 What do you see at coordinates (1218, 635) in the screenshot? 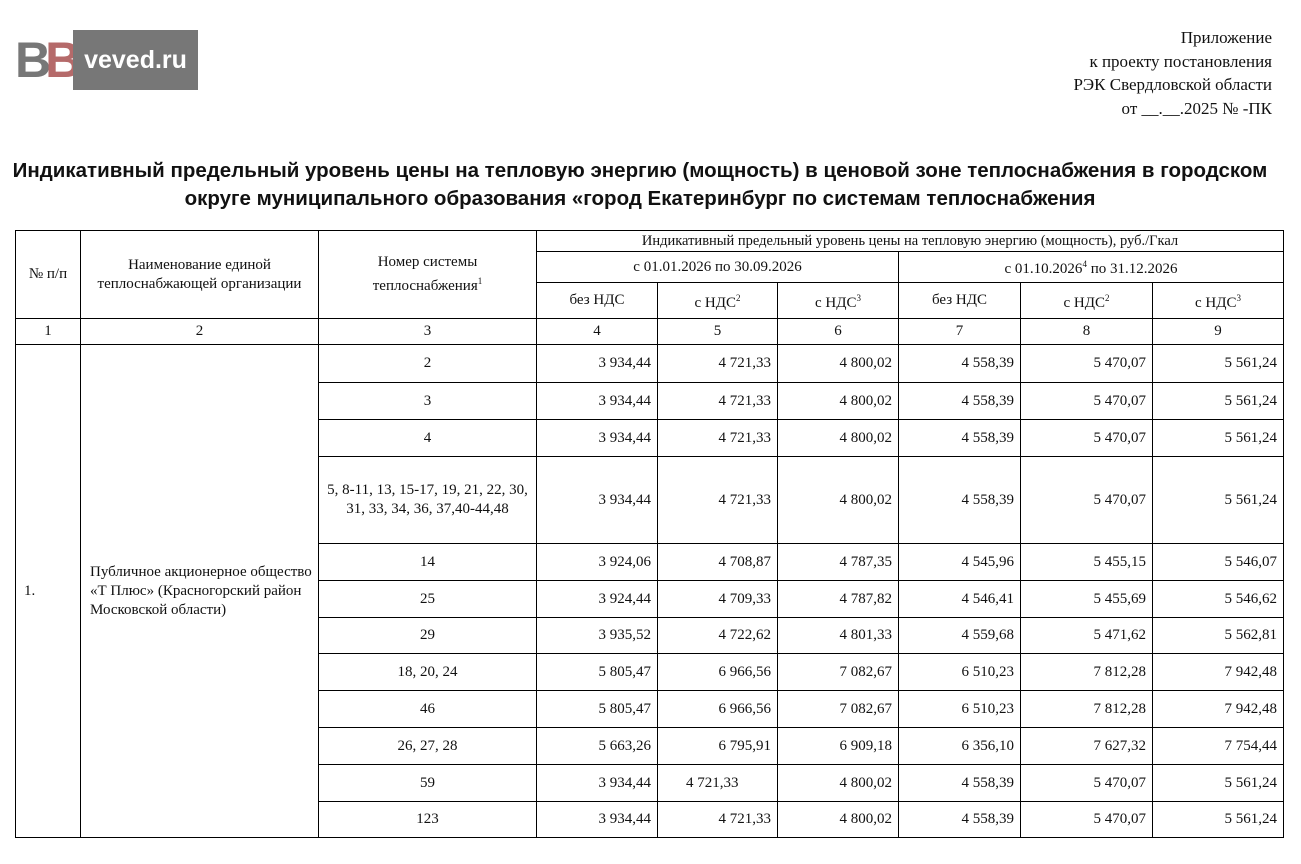
I see `price-cell: 5 562,81` at bounding box center [1218, 635].